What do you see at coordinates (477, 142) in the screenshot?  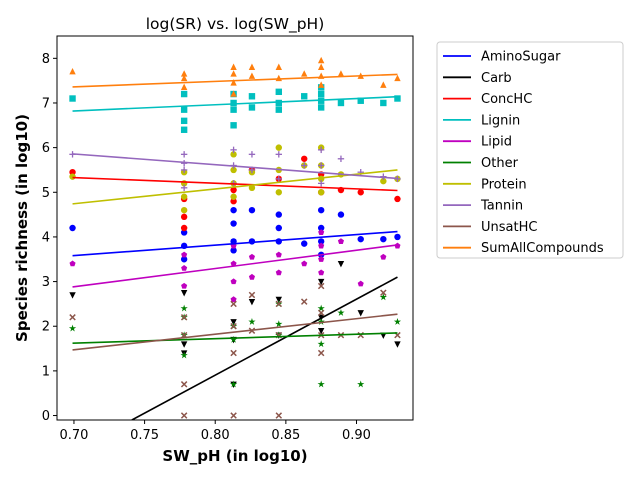 I see `legend-item-lipid: Lipid` at bounding box center [477, 142].